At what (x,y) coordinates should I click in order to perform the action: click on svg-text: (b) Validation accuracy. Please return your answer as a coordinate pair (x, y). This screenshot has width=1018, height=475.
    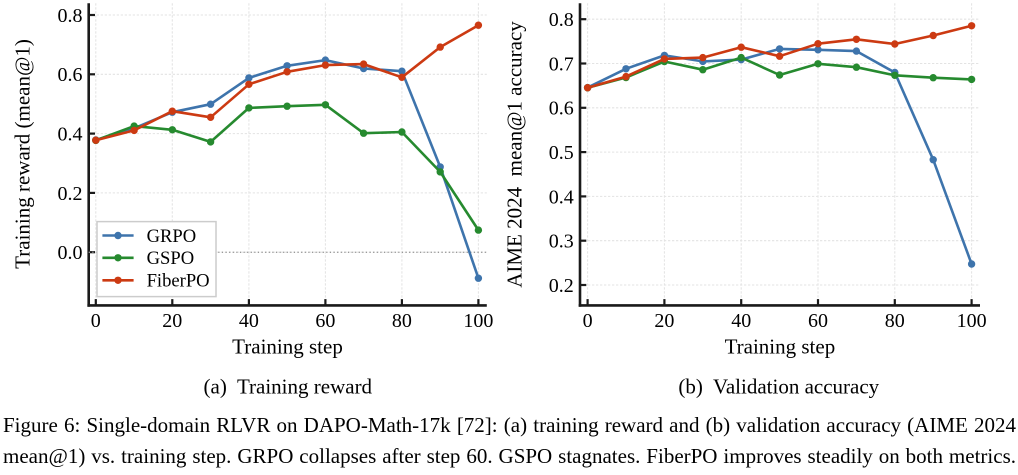
    Looking at the image, I should click on (778, 386).